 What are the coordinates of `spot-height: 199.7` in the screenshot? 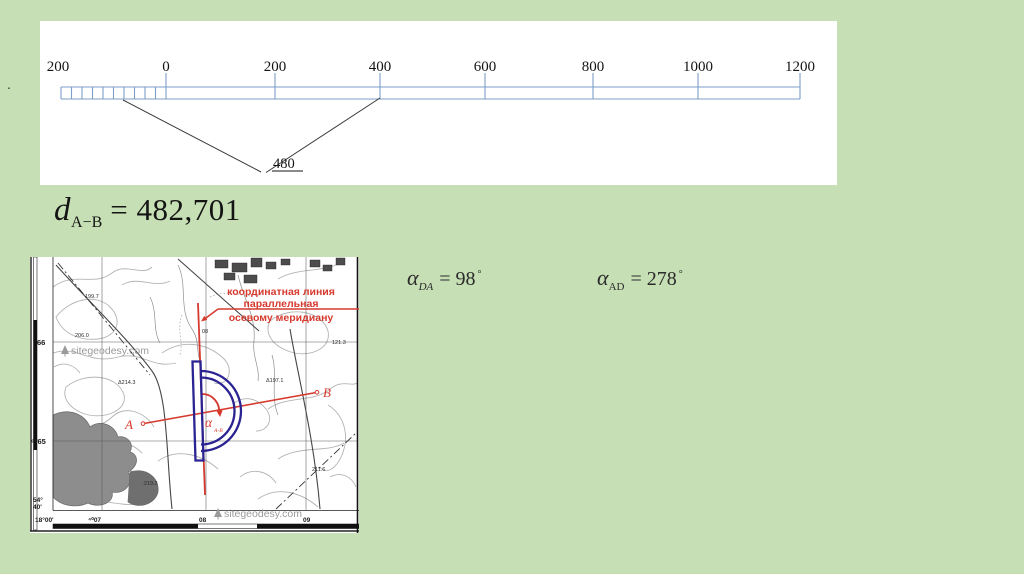 It's located at (92, 297).